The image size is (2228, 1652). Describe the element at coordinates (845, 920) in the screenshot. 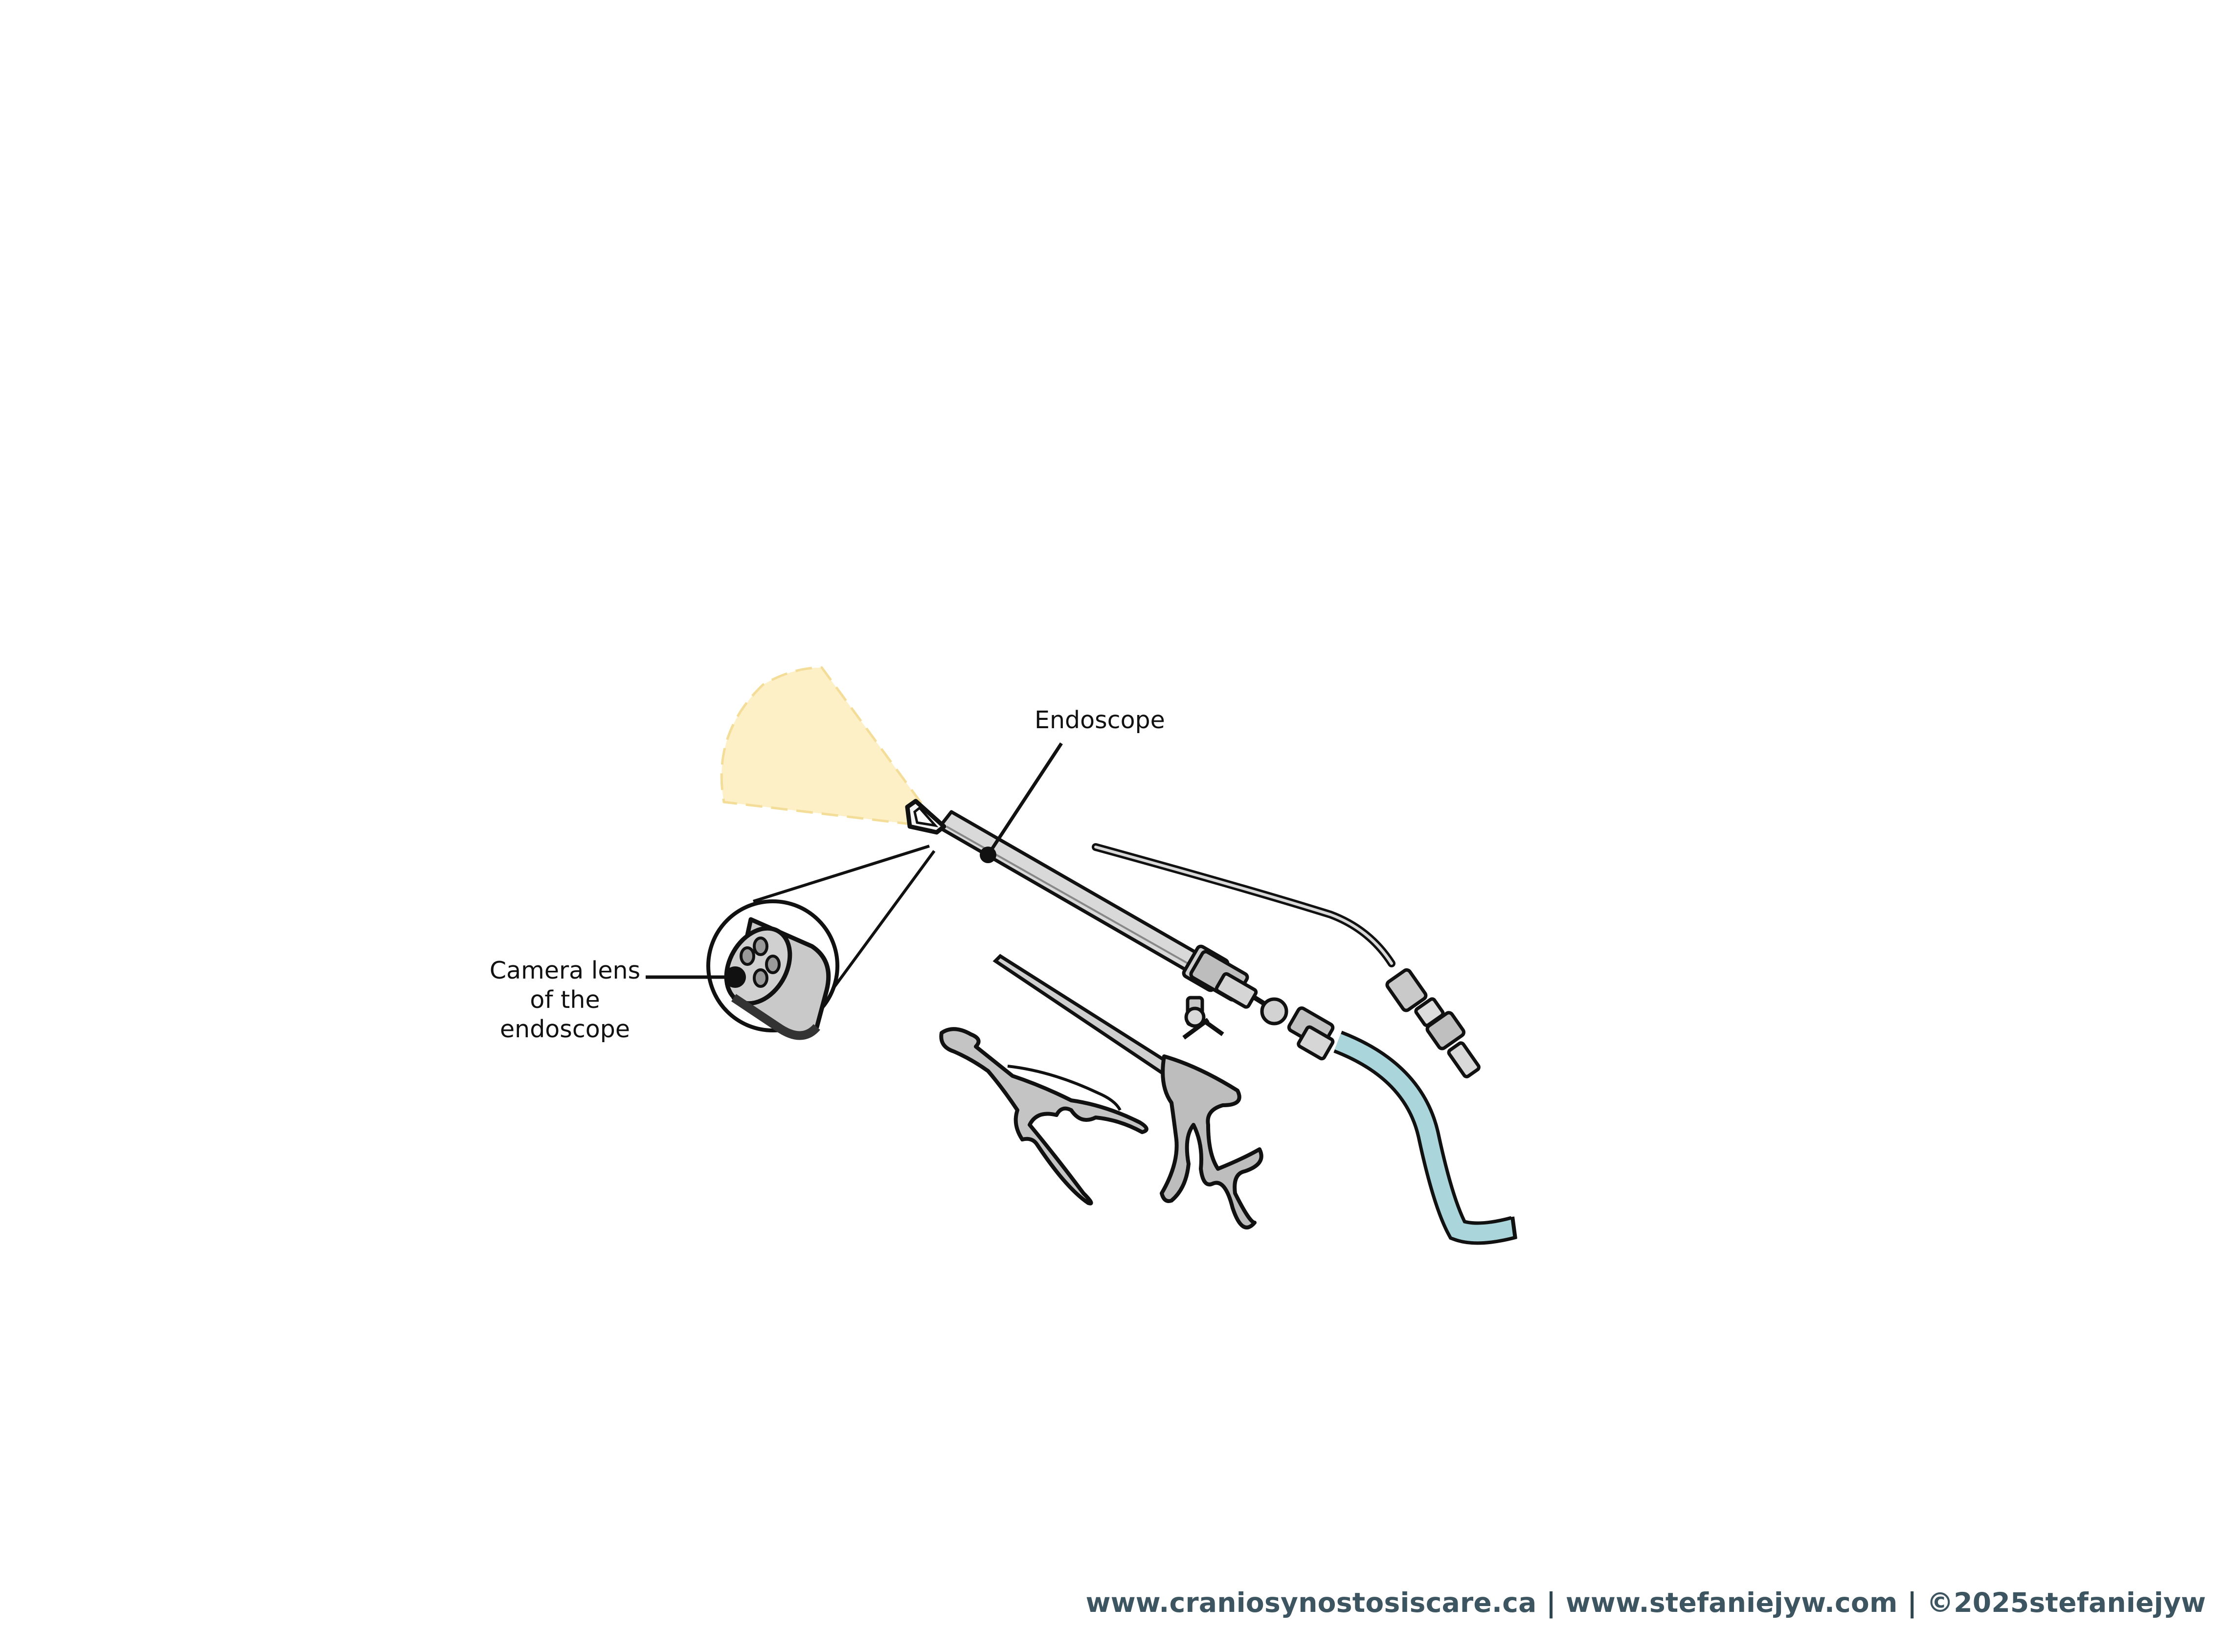

I see `zoom-callout` at that location.